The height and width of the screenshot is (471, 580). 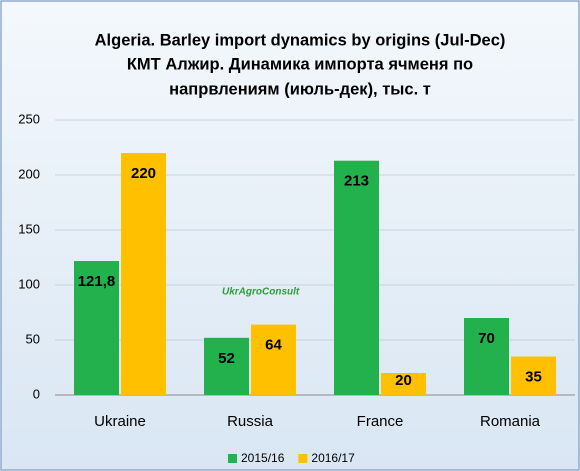 What do you see at coordinates (486, 338) in the screenshot?
I see `value-label: 70` at bounding box center [486, 338].